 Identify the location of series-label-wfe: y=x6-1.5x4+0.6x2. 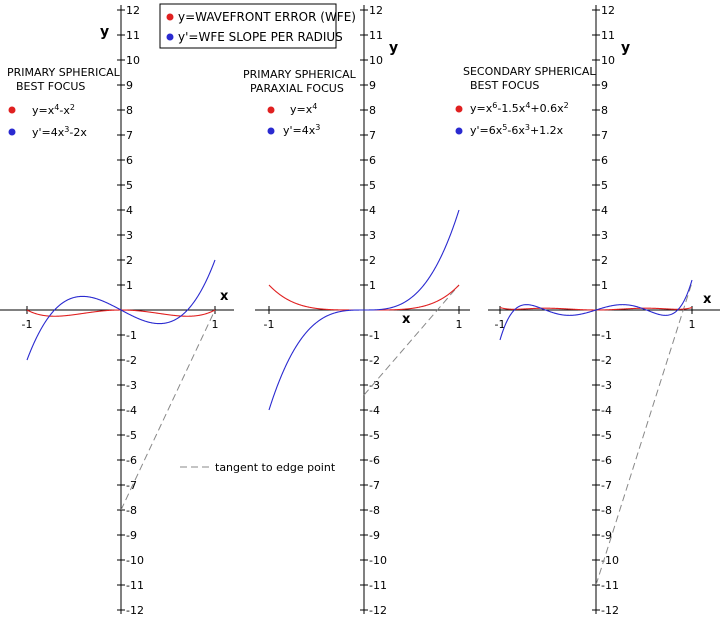
(519, 108).